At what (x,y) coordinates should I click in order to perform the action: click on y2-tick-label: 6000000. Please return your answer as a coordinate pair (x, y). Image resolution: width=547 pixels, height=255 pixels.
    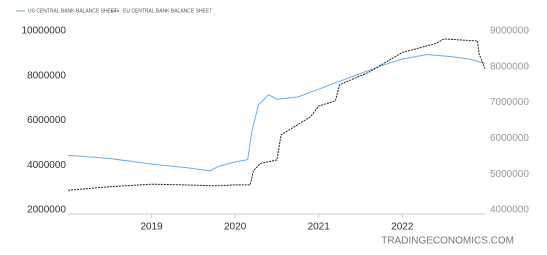
    Looking at the image, I should click on (509, 138).